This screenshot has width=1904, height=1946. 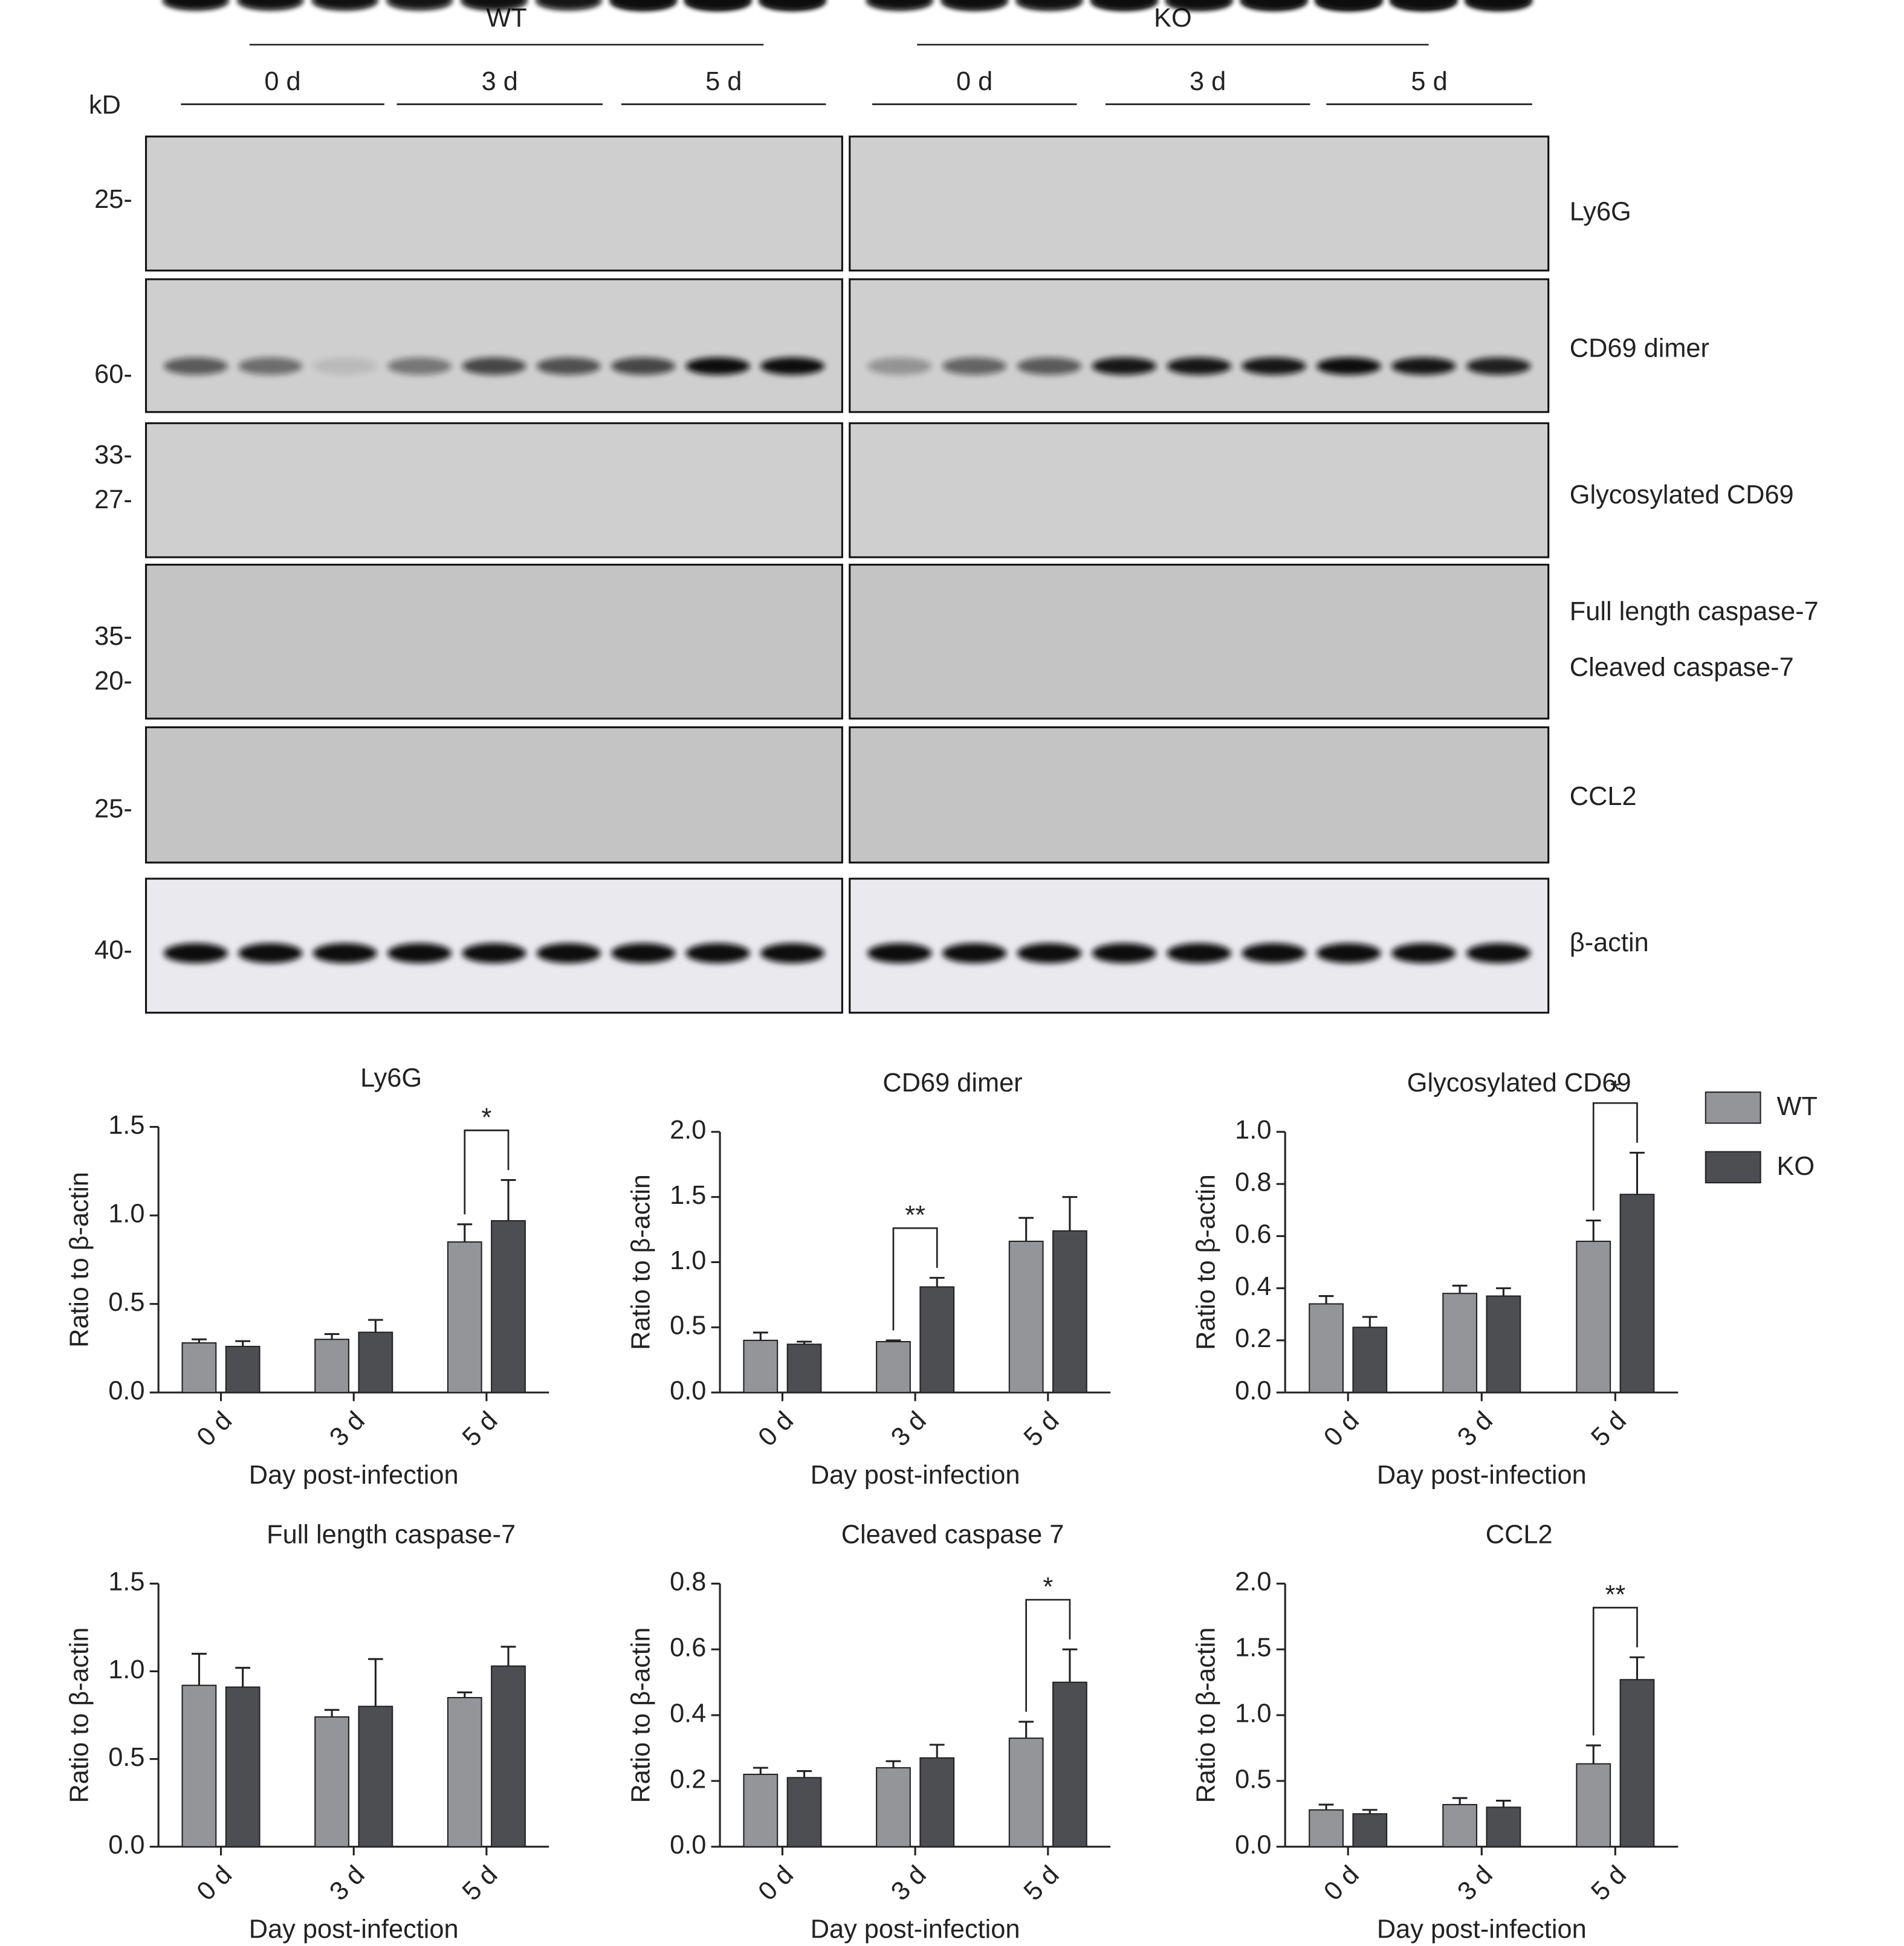 What do you see at coordinates (1429, 81) in the screenshot?
I see `day-label: 5 d` at bounding box center [1429, 81].